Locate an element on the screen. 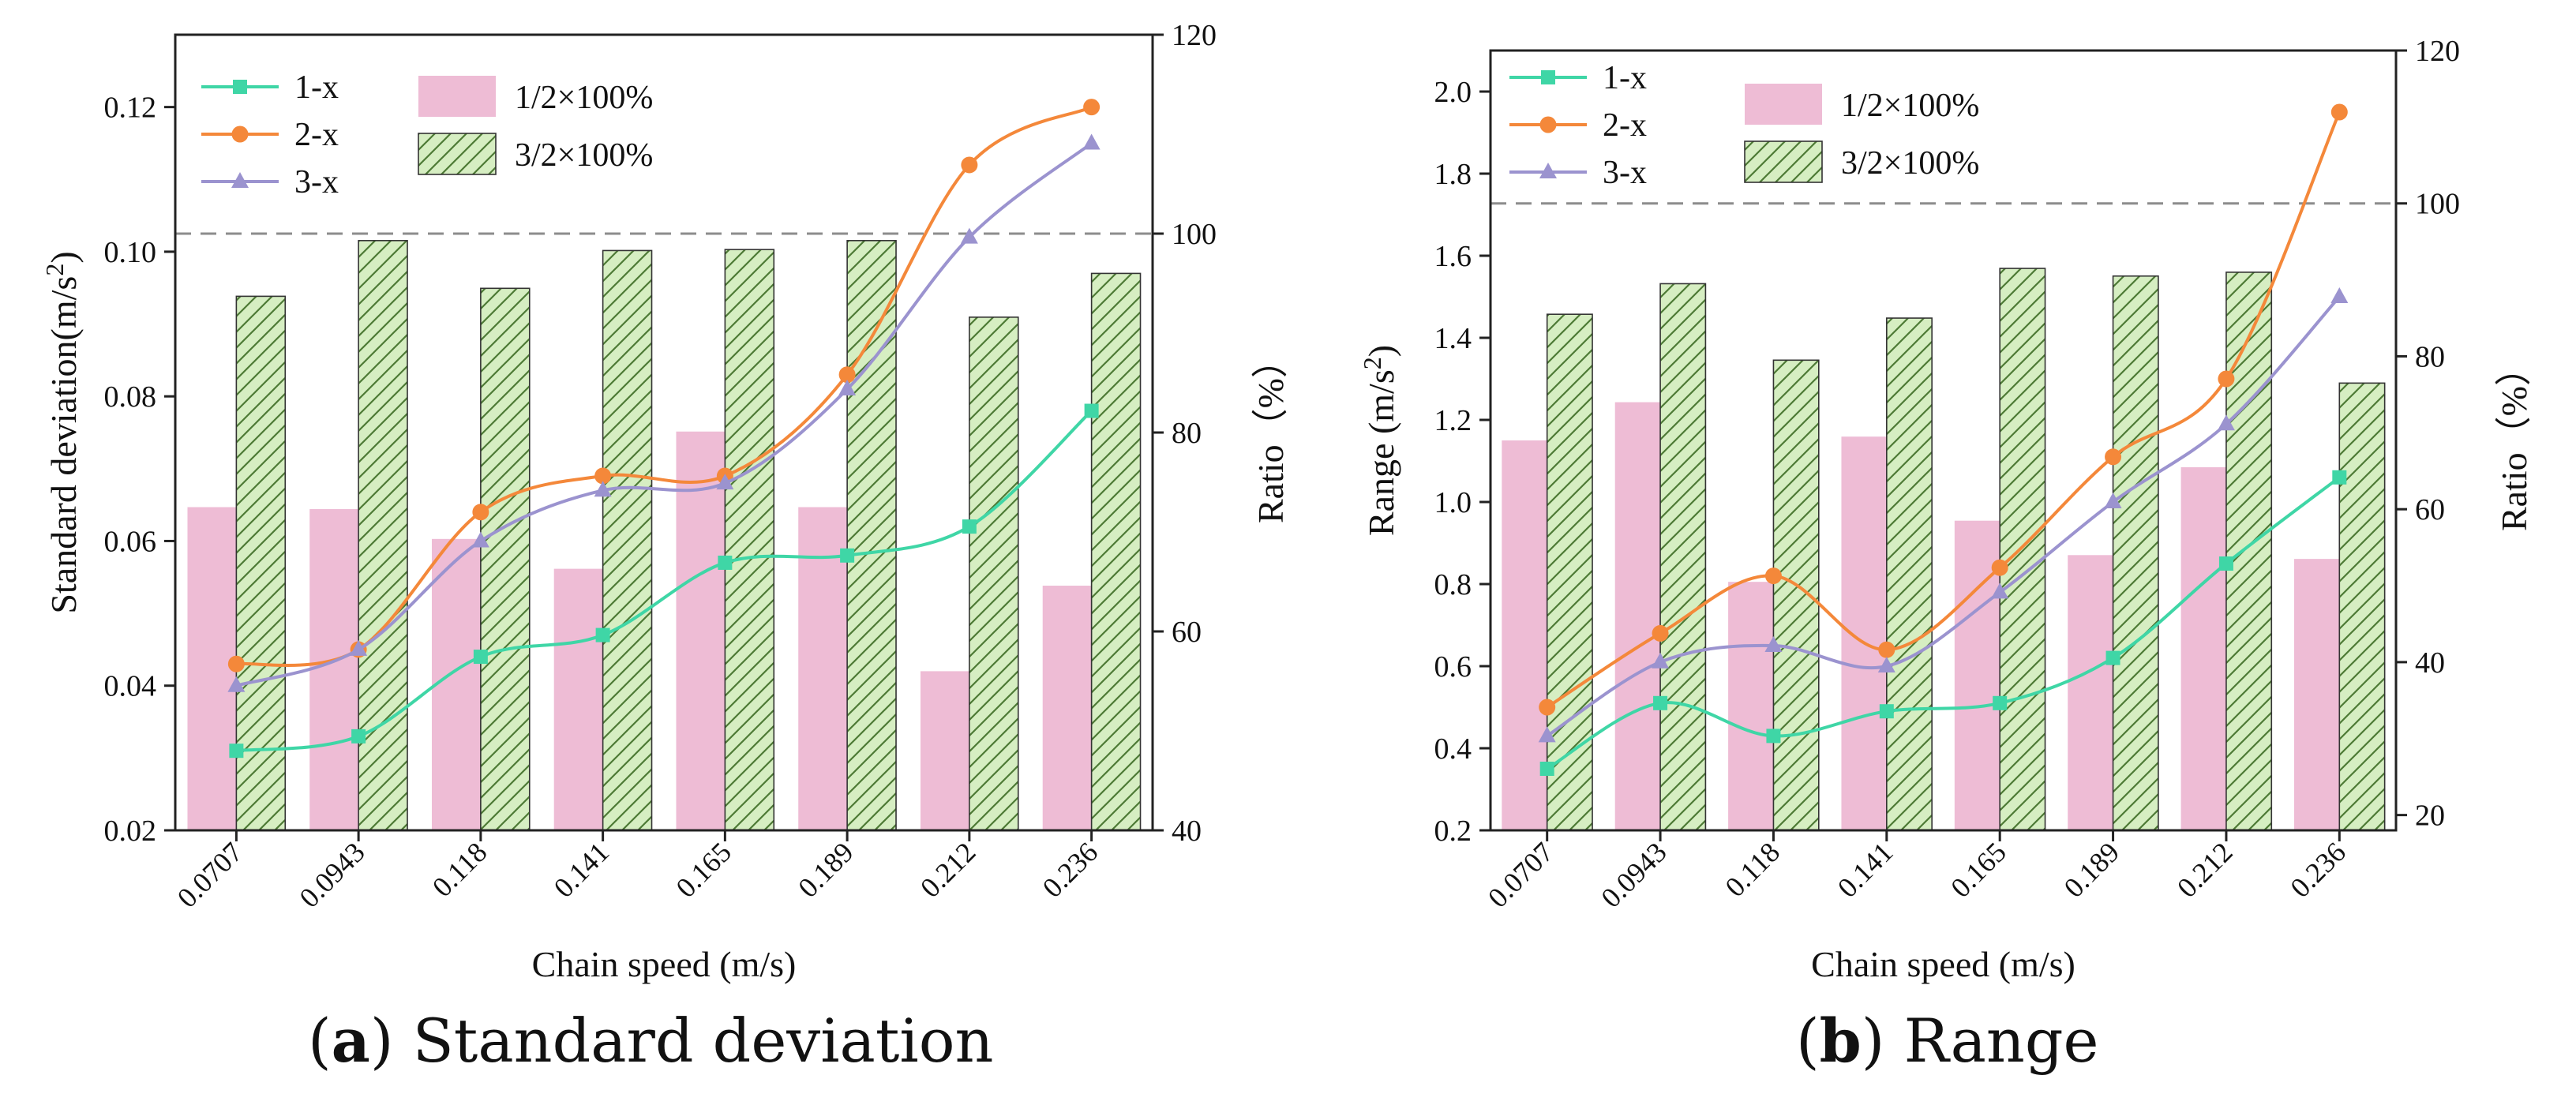 This screenshot has height=1120, width=2576. x-axis-title: Chain speed (m/s) is located at coordinates (1943, 964).